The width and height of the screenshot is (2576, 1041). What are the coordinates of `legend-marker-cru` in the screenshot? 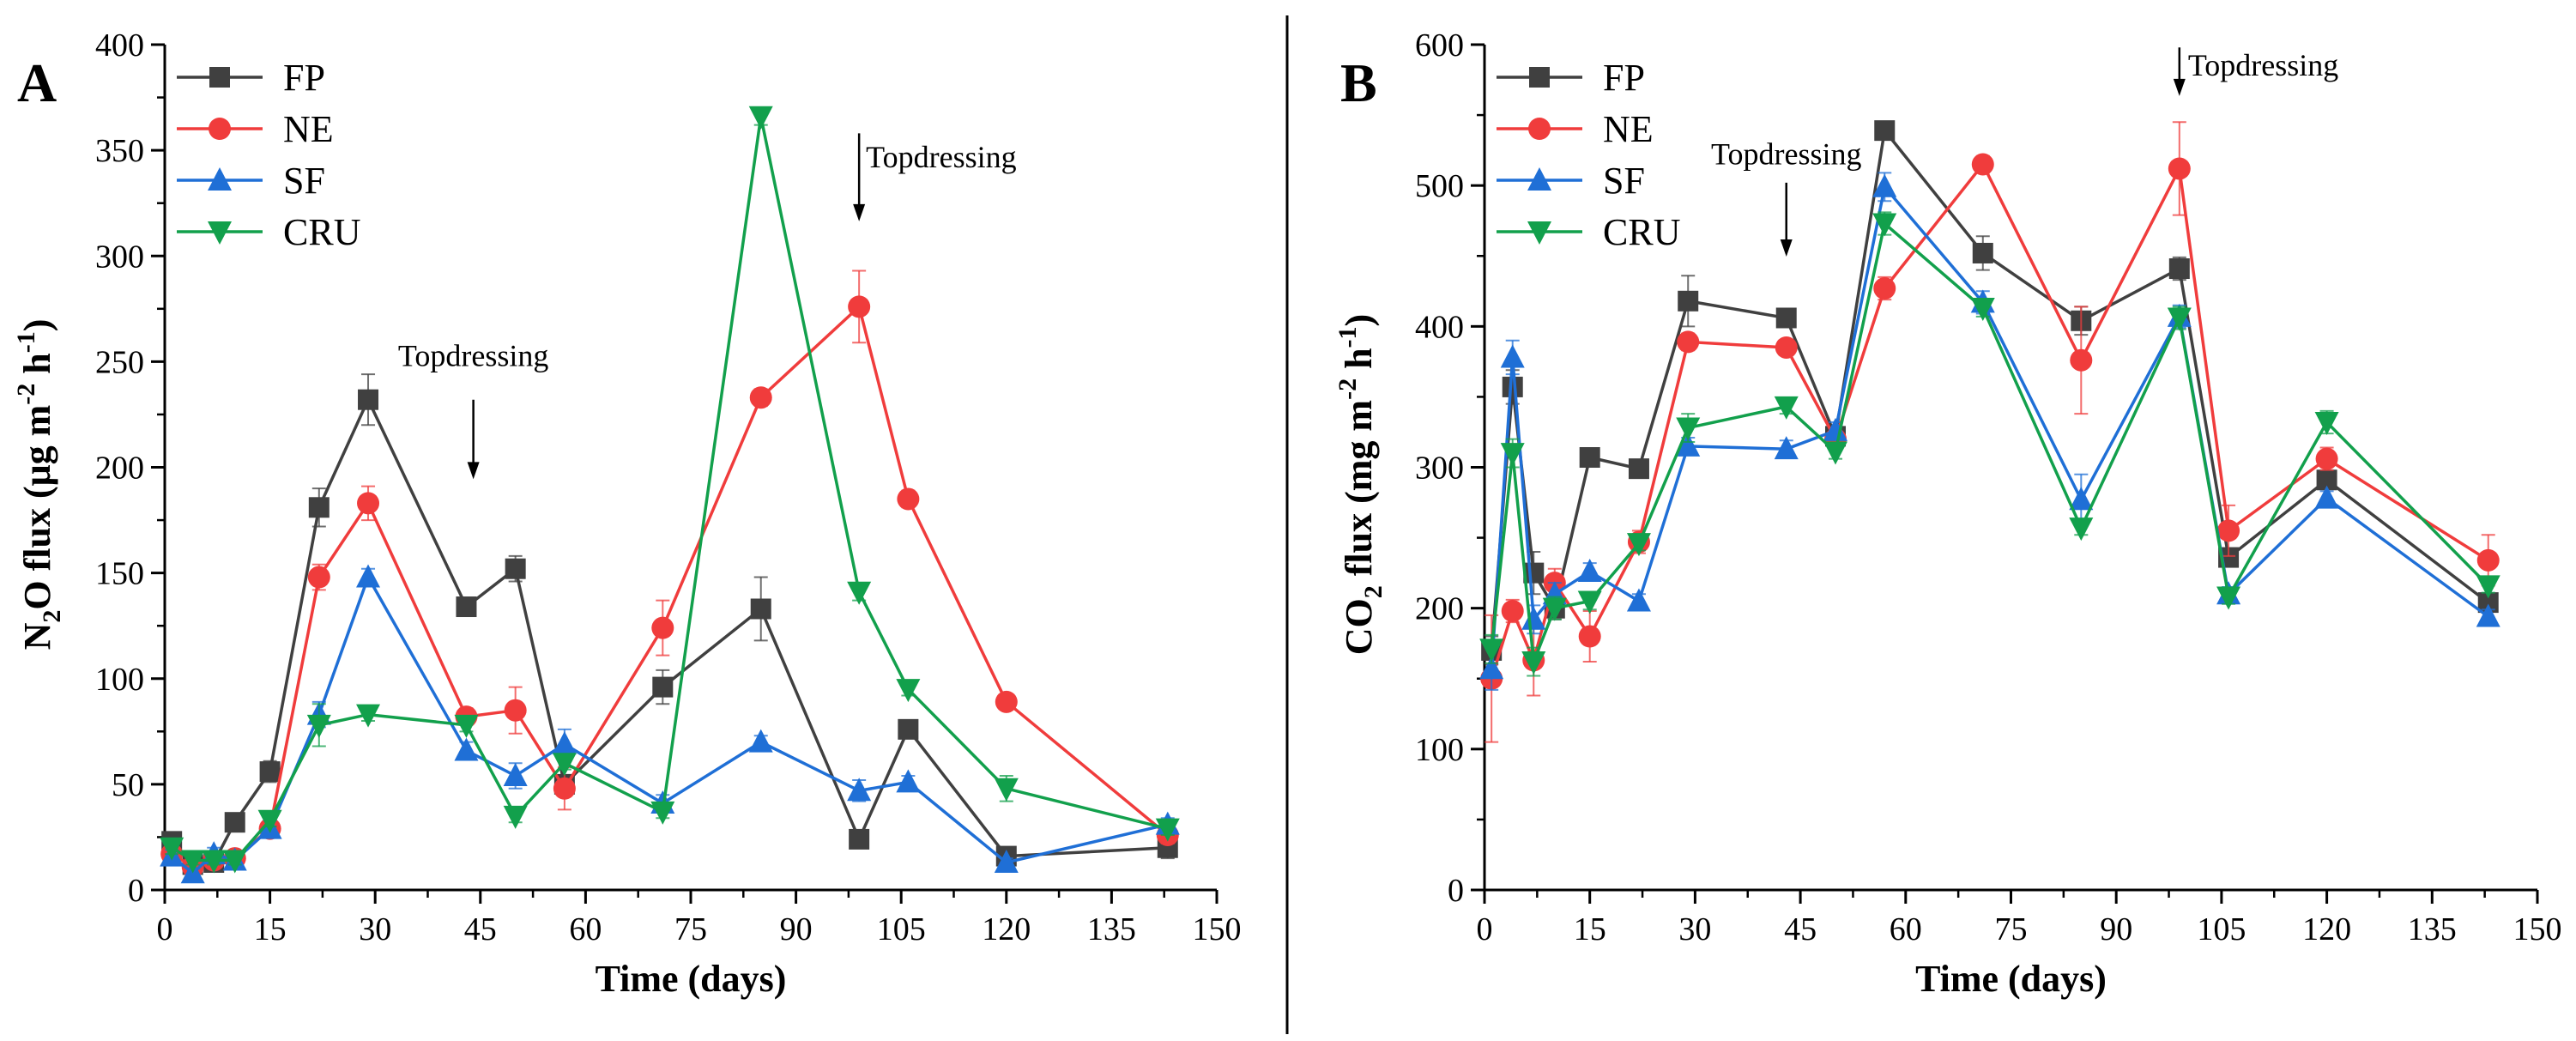 It's located at (220, 233).